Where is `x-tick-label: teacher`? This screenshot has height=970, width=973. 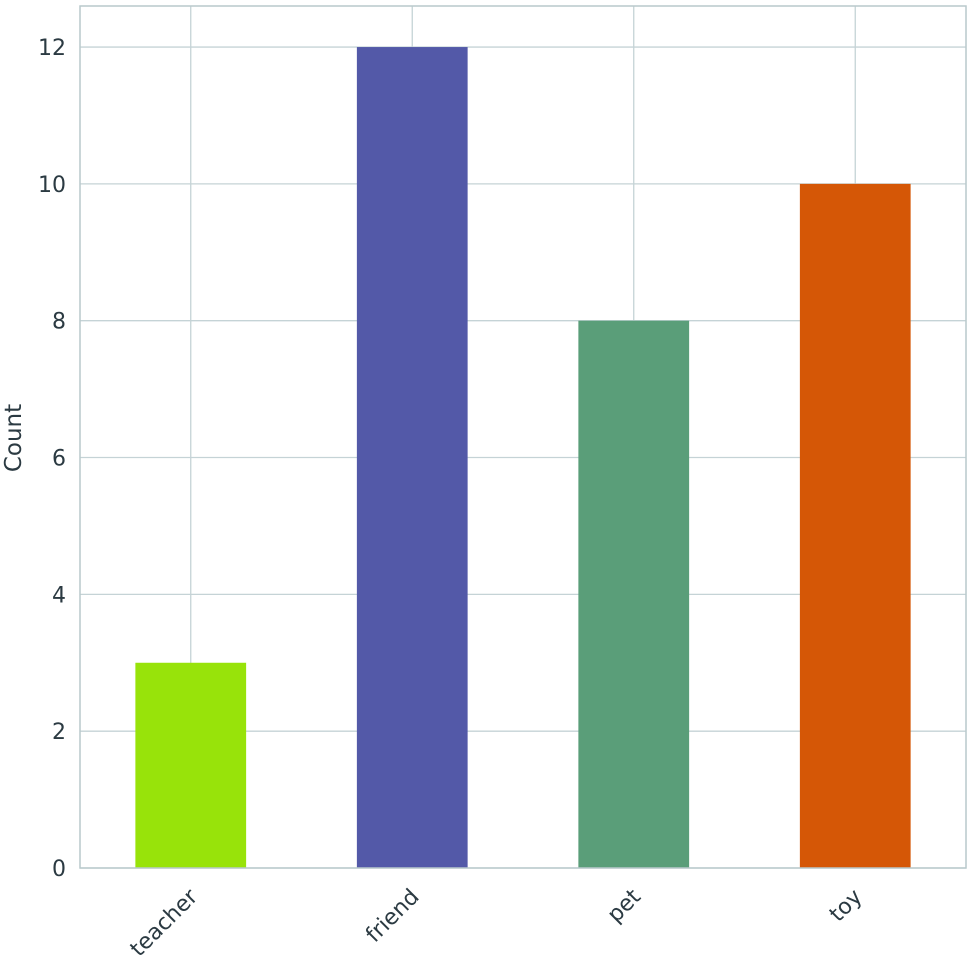 x-tick-label: teacher is located at coordinates (165, 923).